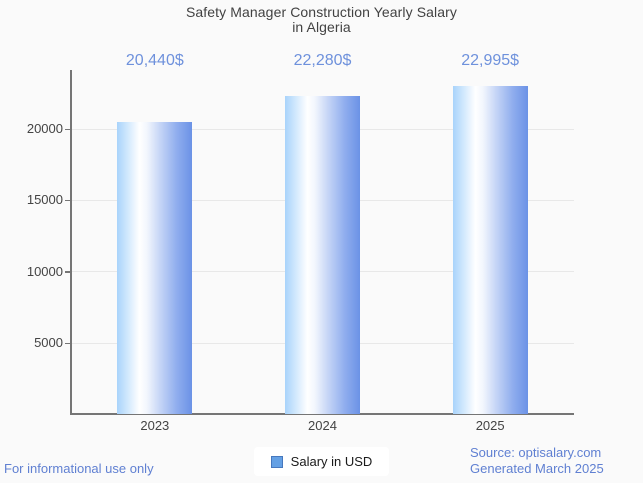 This screenshot has height=483, width=643. What do you see at coordinates (321, 27) in the screenshot?
I see `chart-title-line2: in Algeria` at bounding box center [321, 27].